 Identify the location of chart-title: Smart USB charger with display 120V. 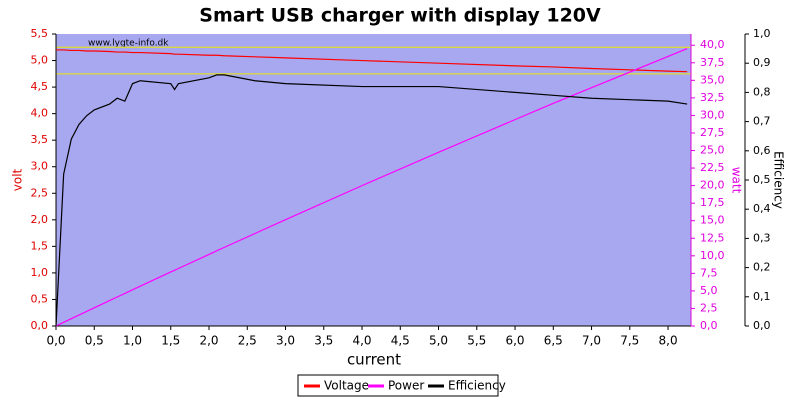
(400, 16).